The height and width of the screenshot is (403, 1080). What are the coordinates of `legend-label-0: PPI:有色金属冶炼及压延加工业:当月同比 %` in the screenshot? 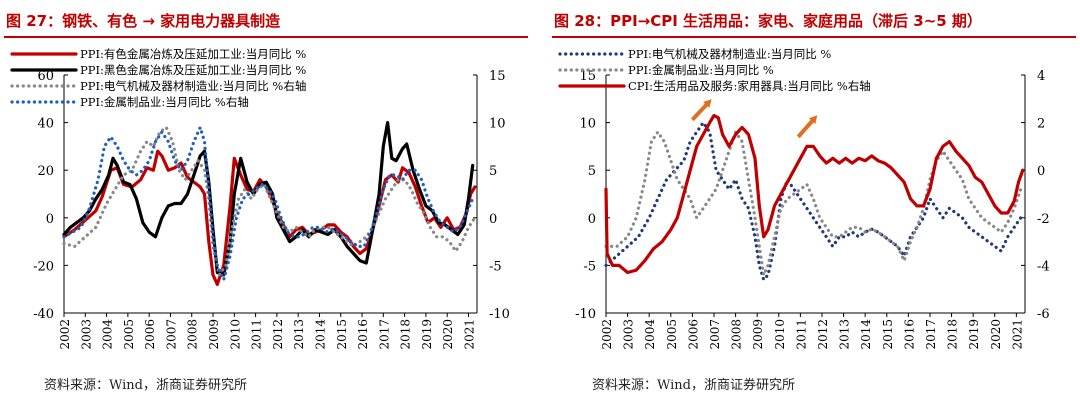 It's located at (193, 54).